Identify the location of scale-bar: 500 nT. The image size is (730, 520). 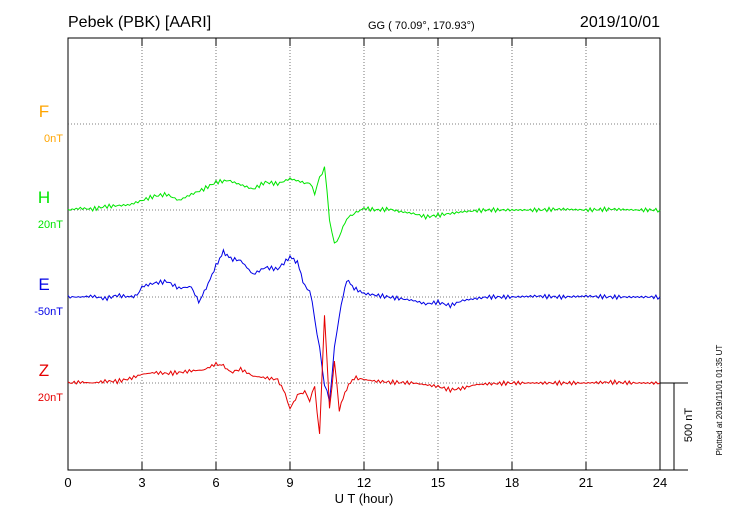
(677, 426).